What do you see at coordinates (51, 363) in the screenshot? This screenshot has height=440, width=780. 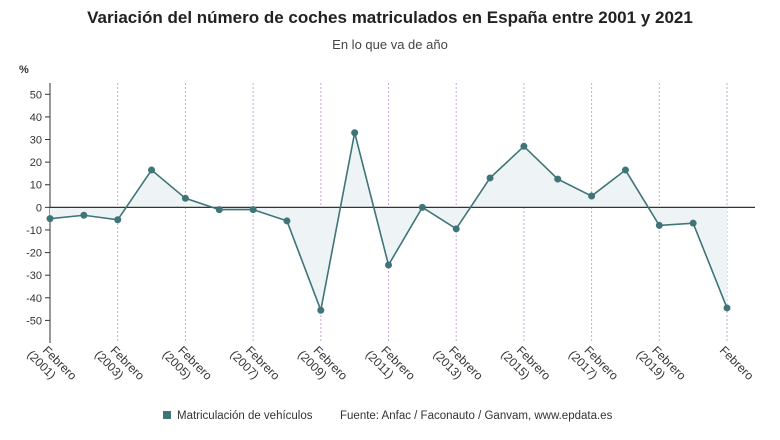 I see `x-tick-label: Febrero(2001)` at bounding box center [51, 363].